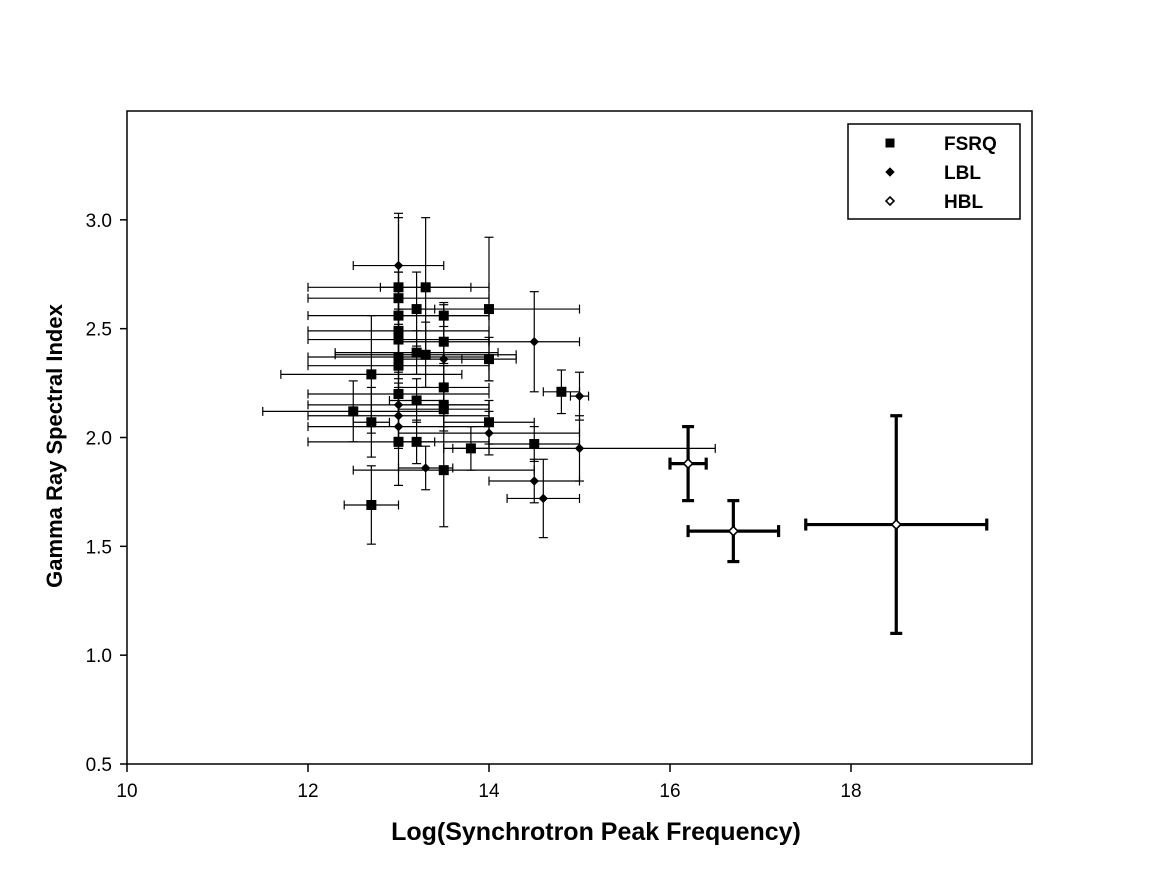 The height and width of the screenshot is (894, 1158). I want to click on fsrq-series, so click(421, 381).